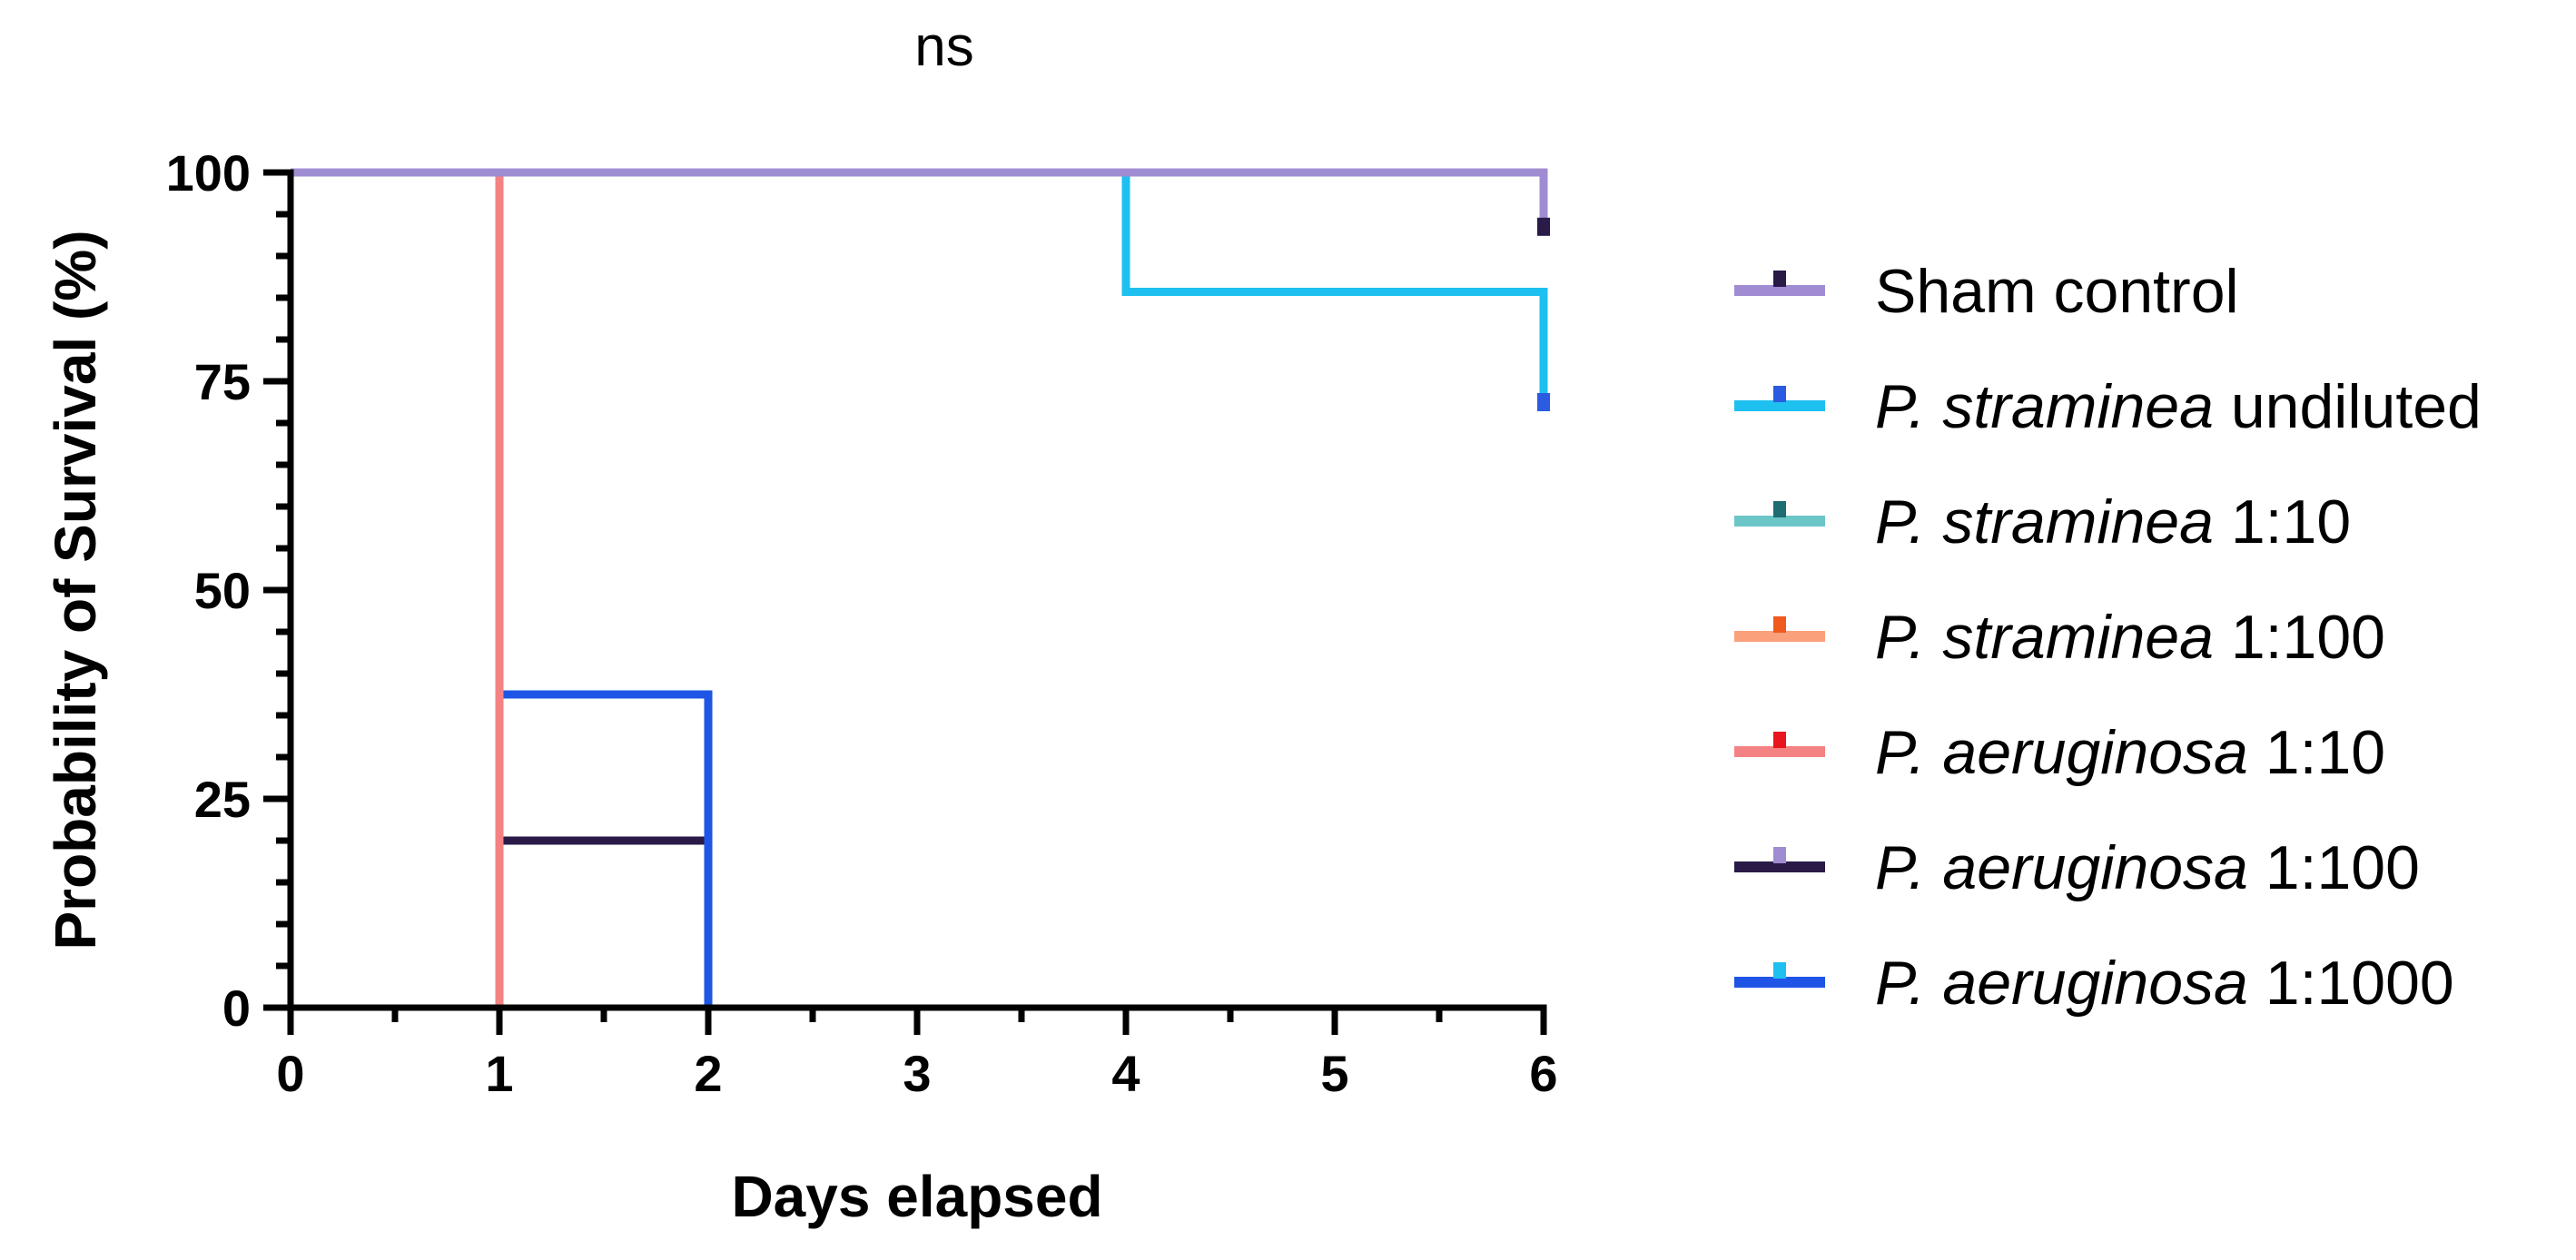 The height and width of the screenshot is (1260, 2576). I want to click on x-tick-label: 1, so click(499, 1074).